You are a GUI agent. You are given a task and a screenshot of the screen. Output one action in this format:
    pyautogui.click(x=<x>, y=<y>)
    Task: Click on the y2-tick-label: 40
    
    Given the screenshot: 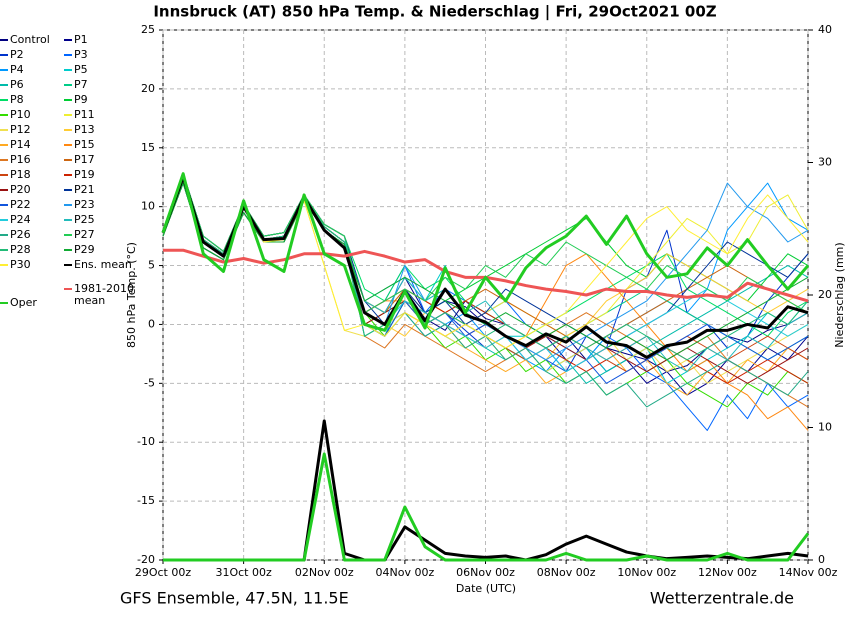 What is the action you would take?
    pyautogui.click(x=825, y=29)
    